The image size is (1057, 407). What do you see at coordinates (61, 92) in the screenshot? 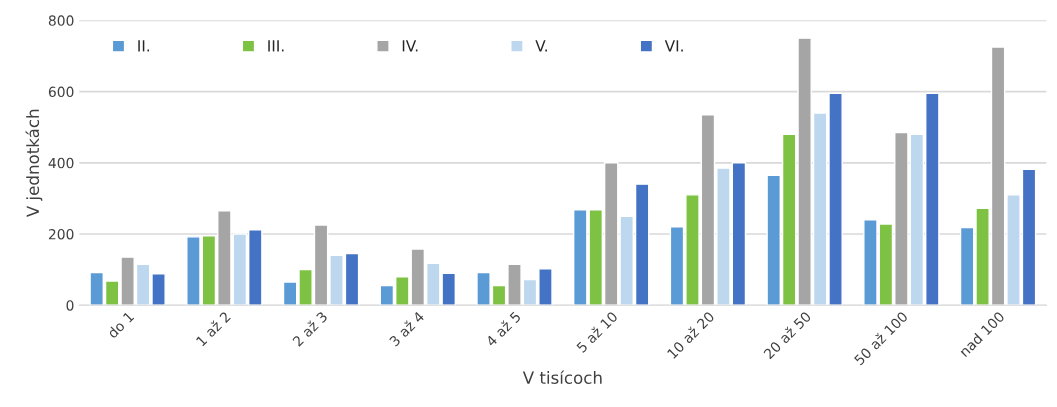
I see `y-tick-label: 600` at bounding box center [61, 92].